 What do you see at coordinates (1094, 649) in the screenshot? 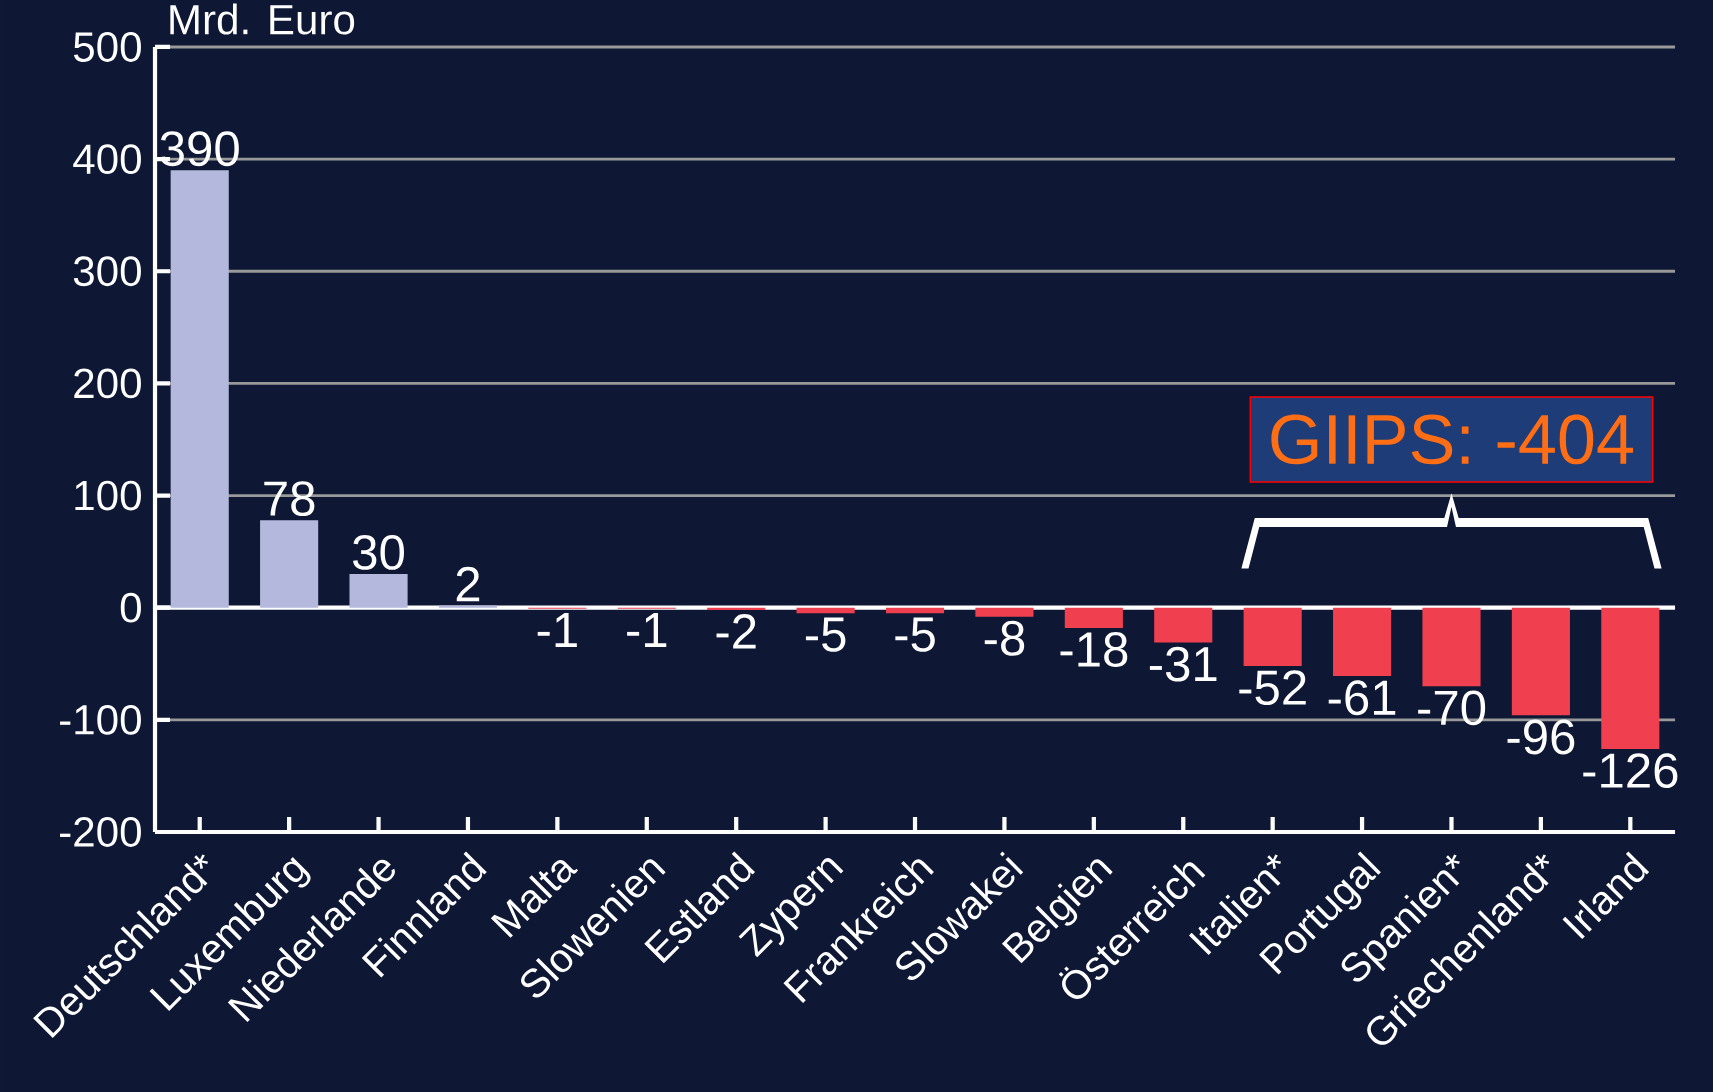
I see `data-label: -18` at bounding box center [1094, 649].